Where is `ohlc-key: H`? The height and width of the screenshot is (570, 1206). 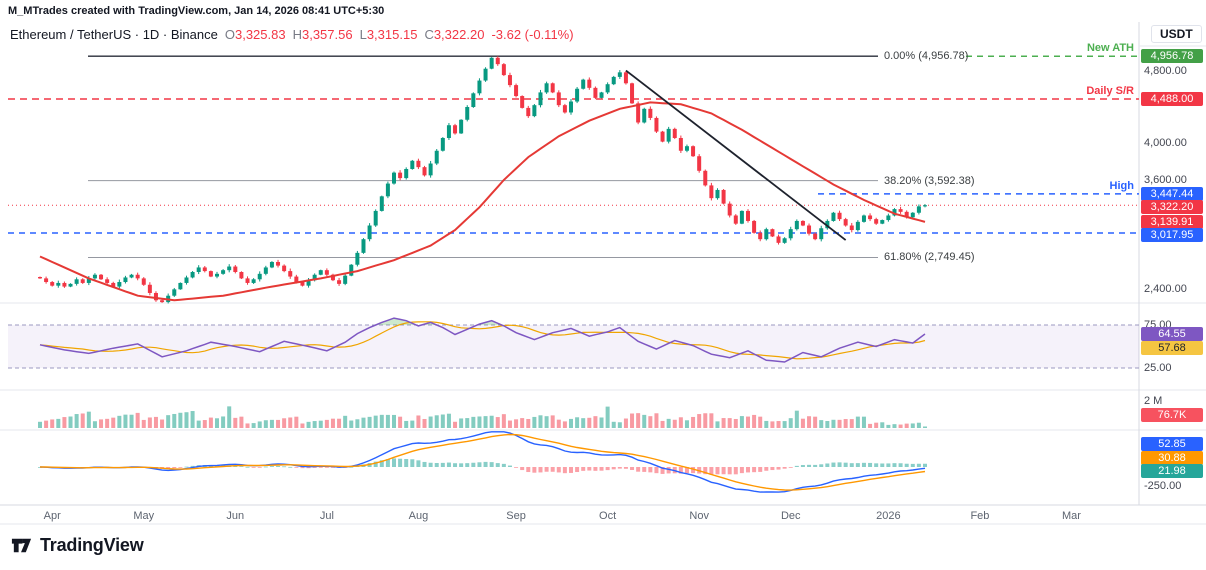
ohlc-key: H is located at coordinates (297, 34).